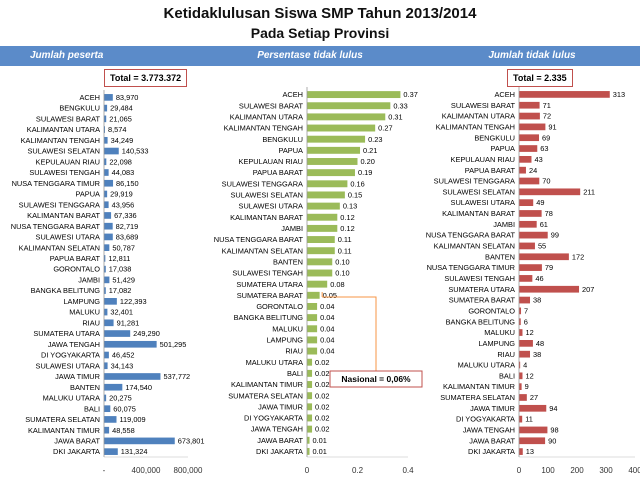 The image size is (640, 479). What do you see at coordinates (68, 118) in the screenshot?
I see `peserta-category-label: SULAWESI BARAT` at bounding box center [68, 118].